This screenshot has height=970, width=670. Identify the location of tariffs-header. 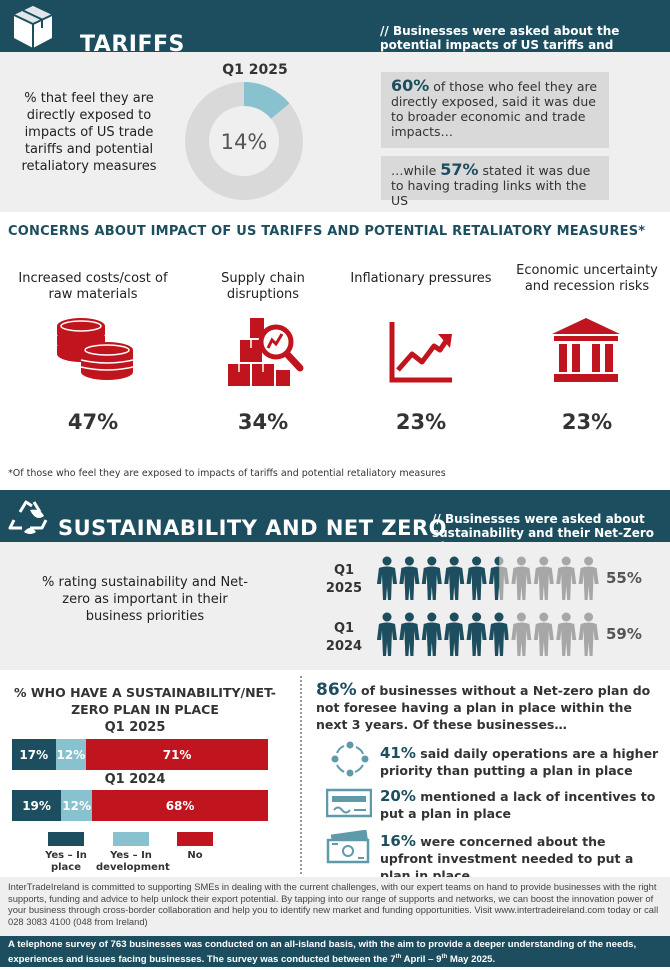
(335, 26).